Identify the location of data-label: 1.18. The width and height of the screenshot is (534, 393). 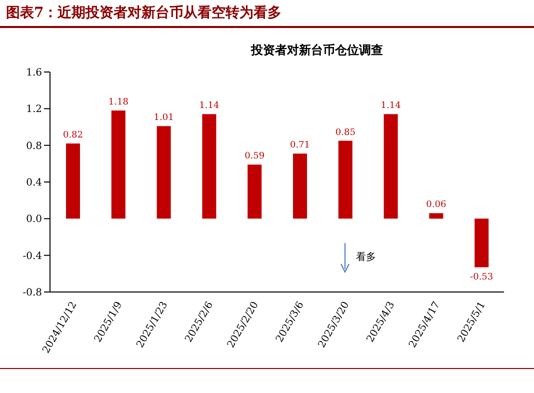
(118, 103).